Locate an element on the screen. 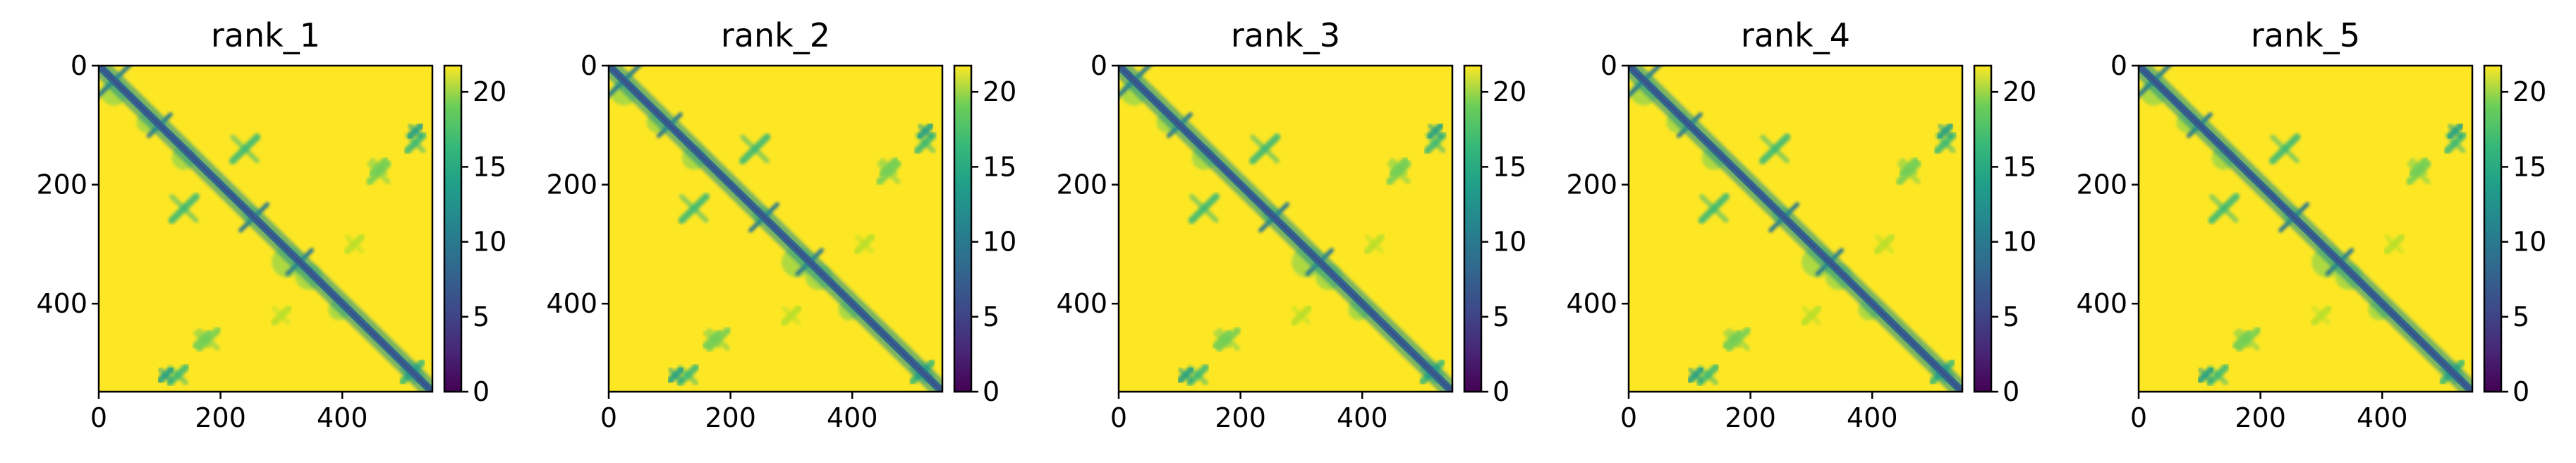 This screenshot has width=2576, height=463. panel-title: rank_3 is located at coordinates (1285, 35).